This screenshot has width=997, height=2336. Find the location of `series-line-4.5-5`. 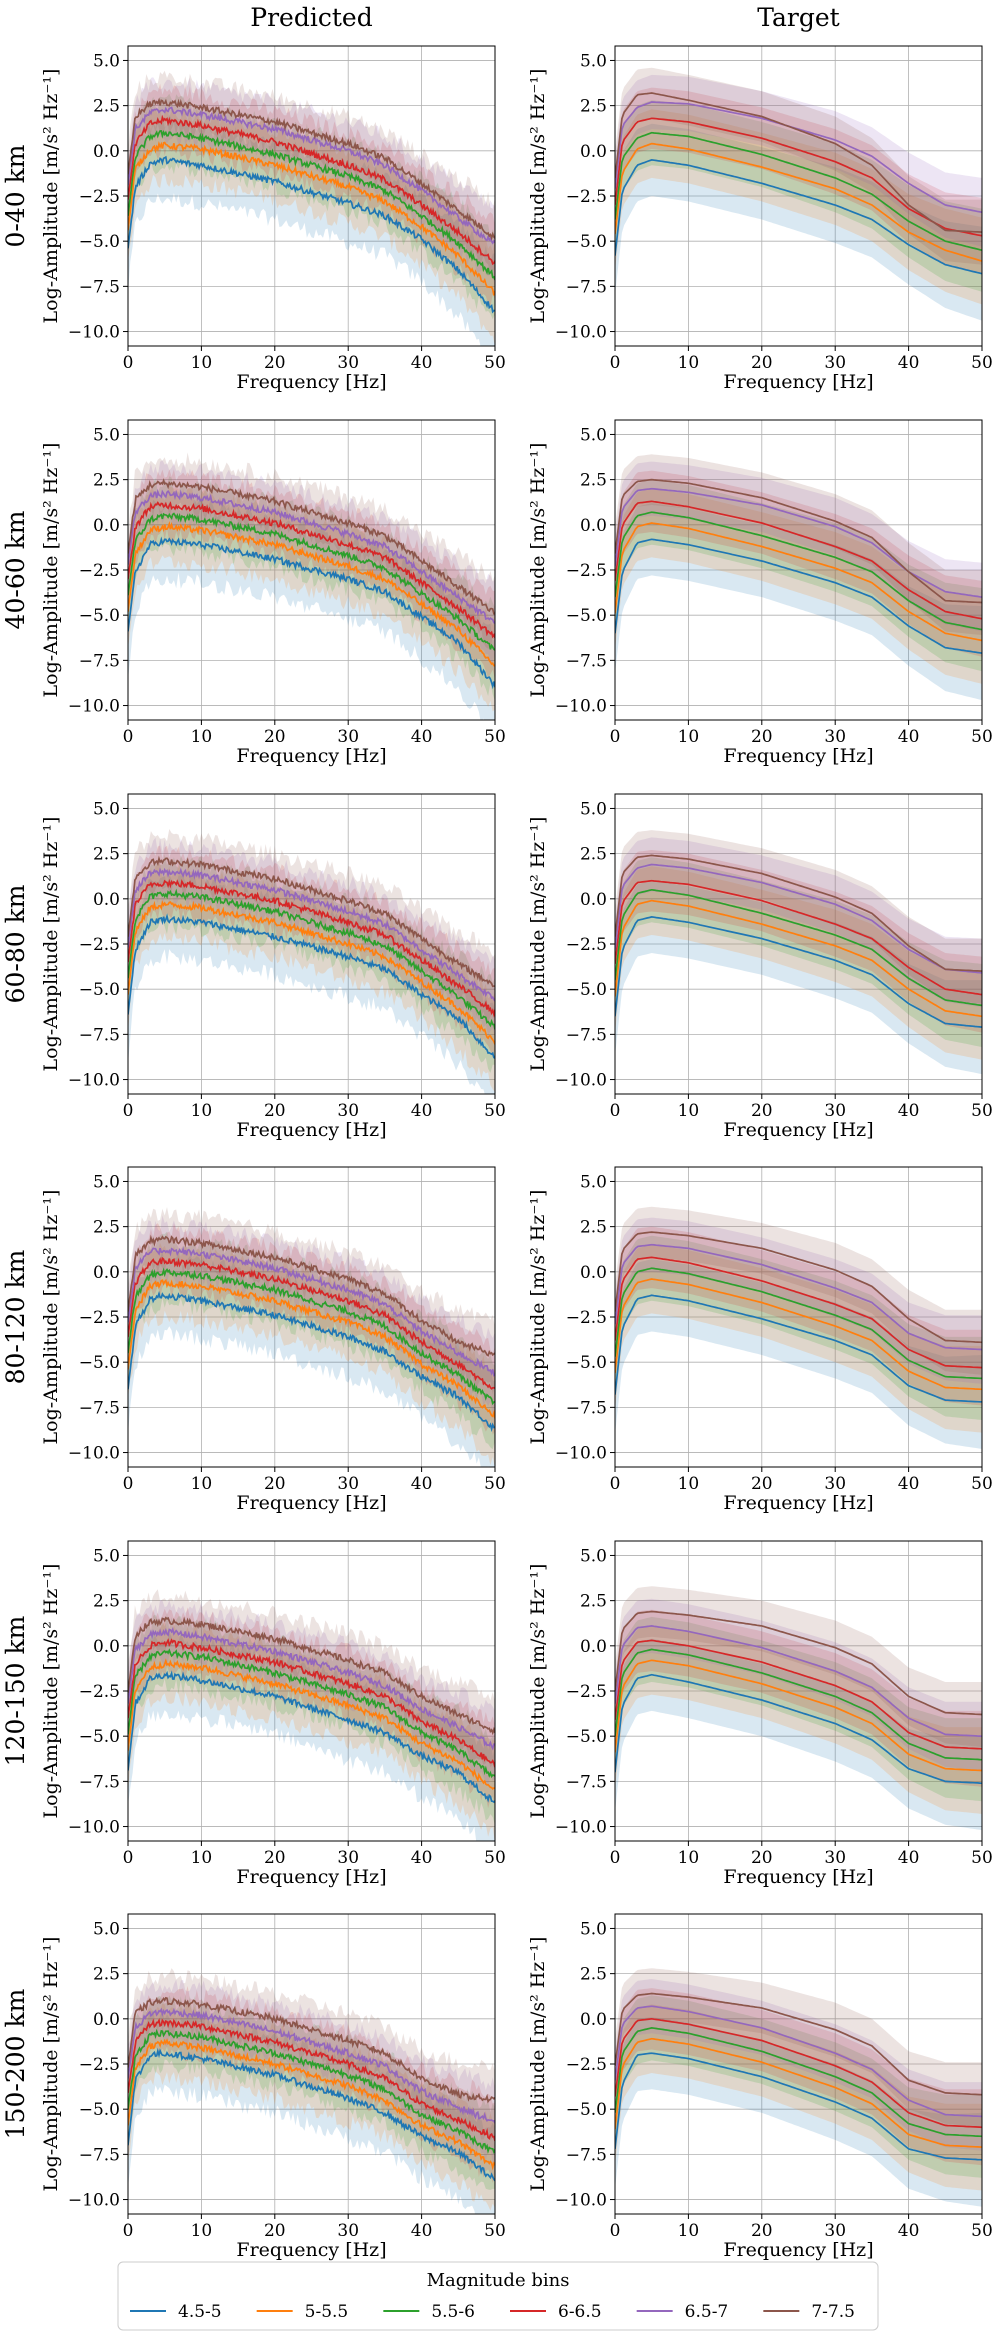

series-line-4.5-5 is located at coordinates (311, 1737).